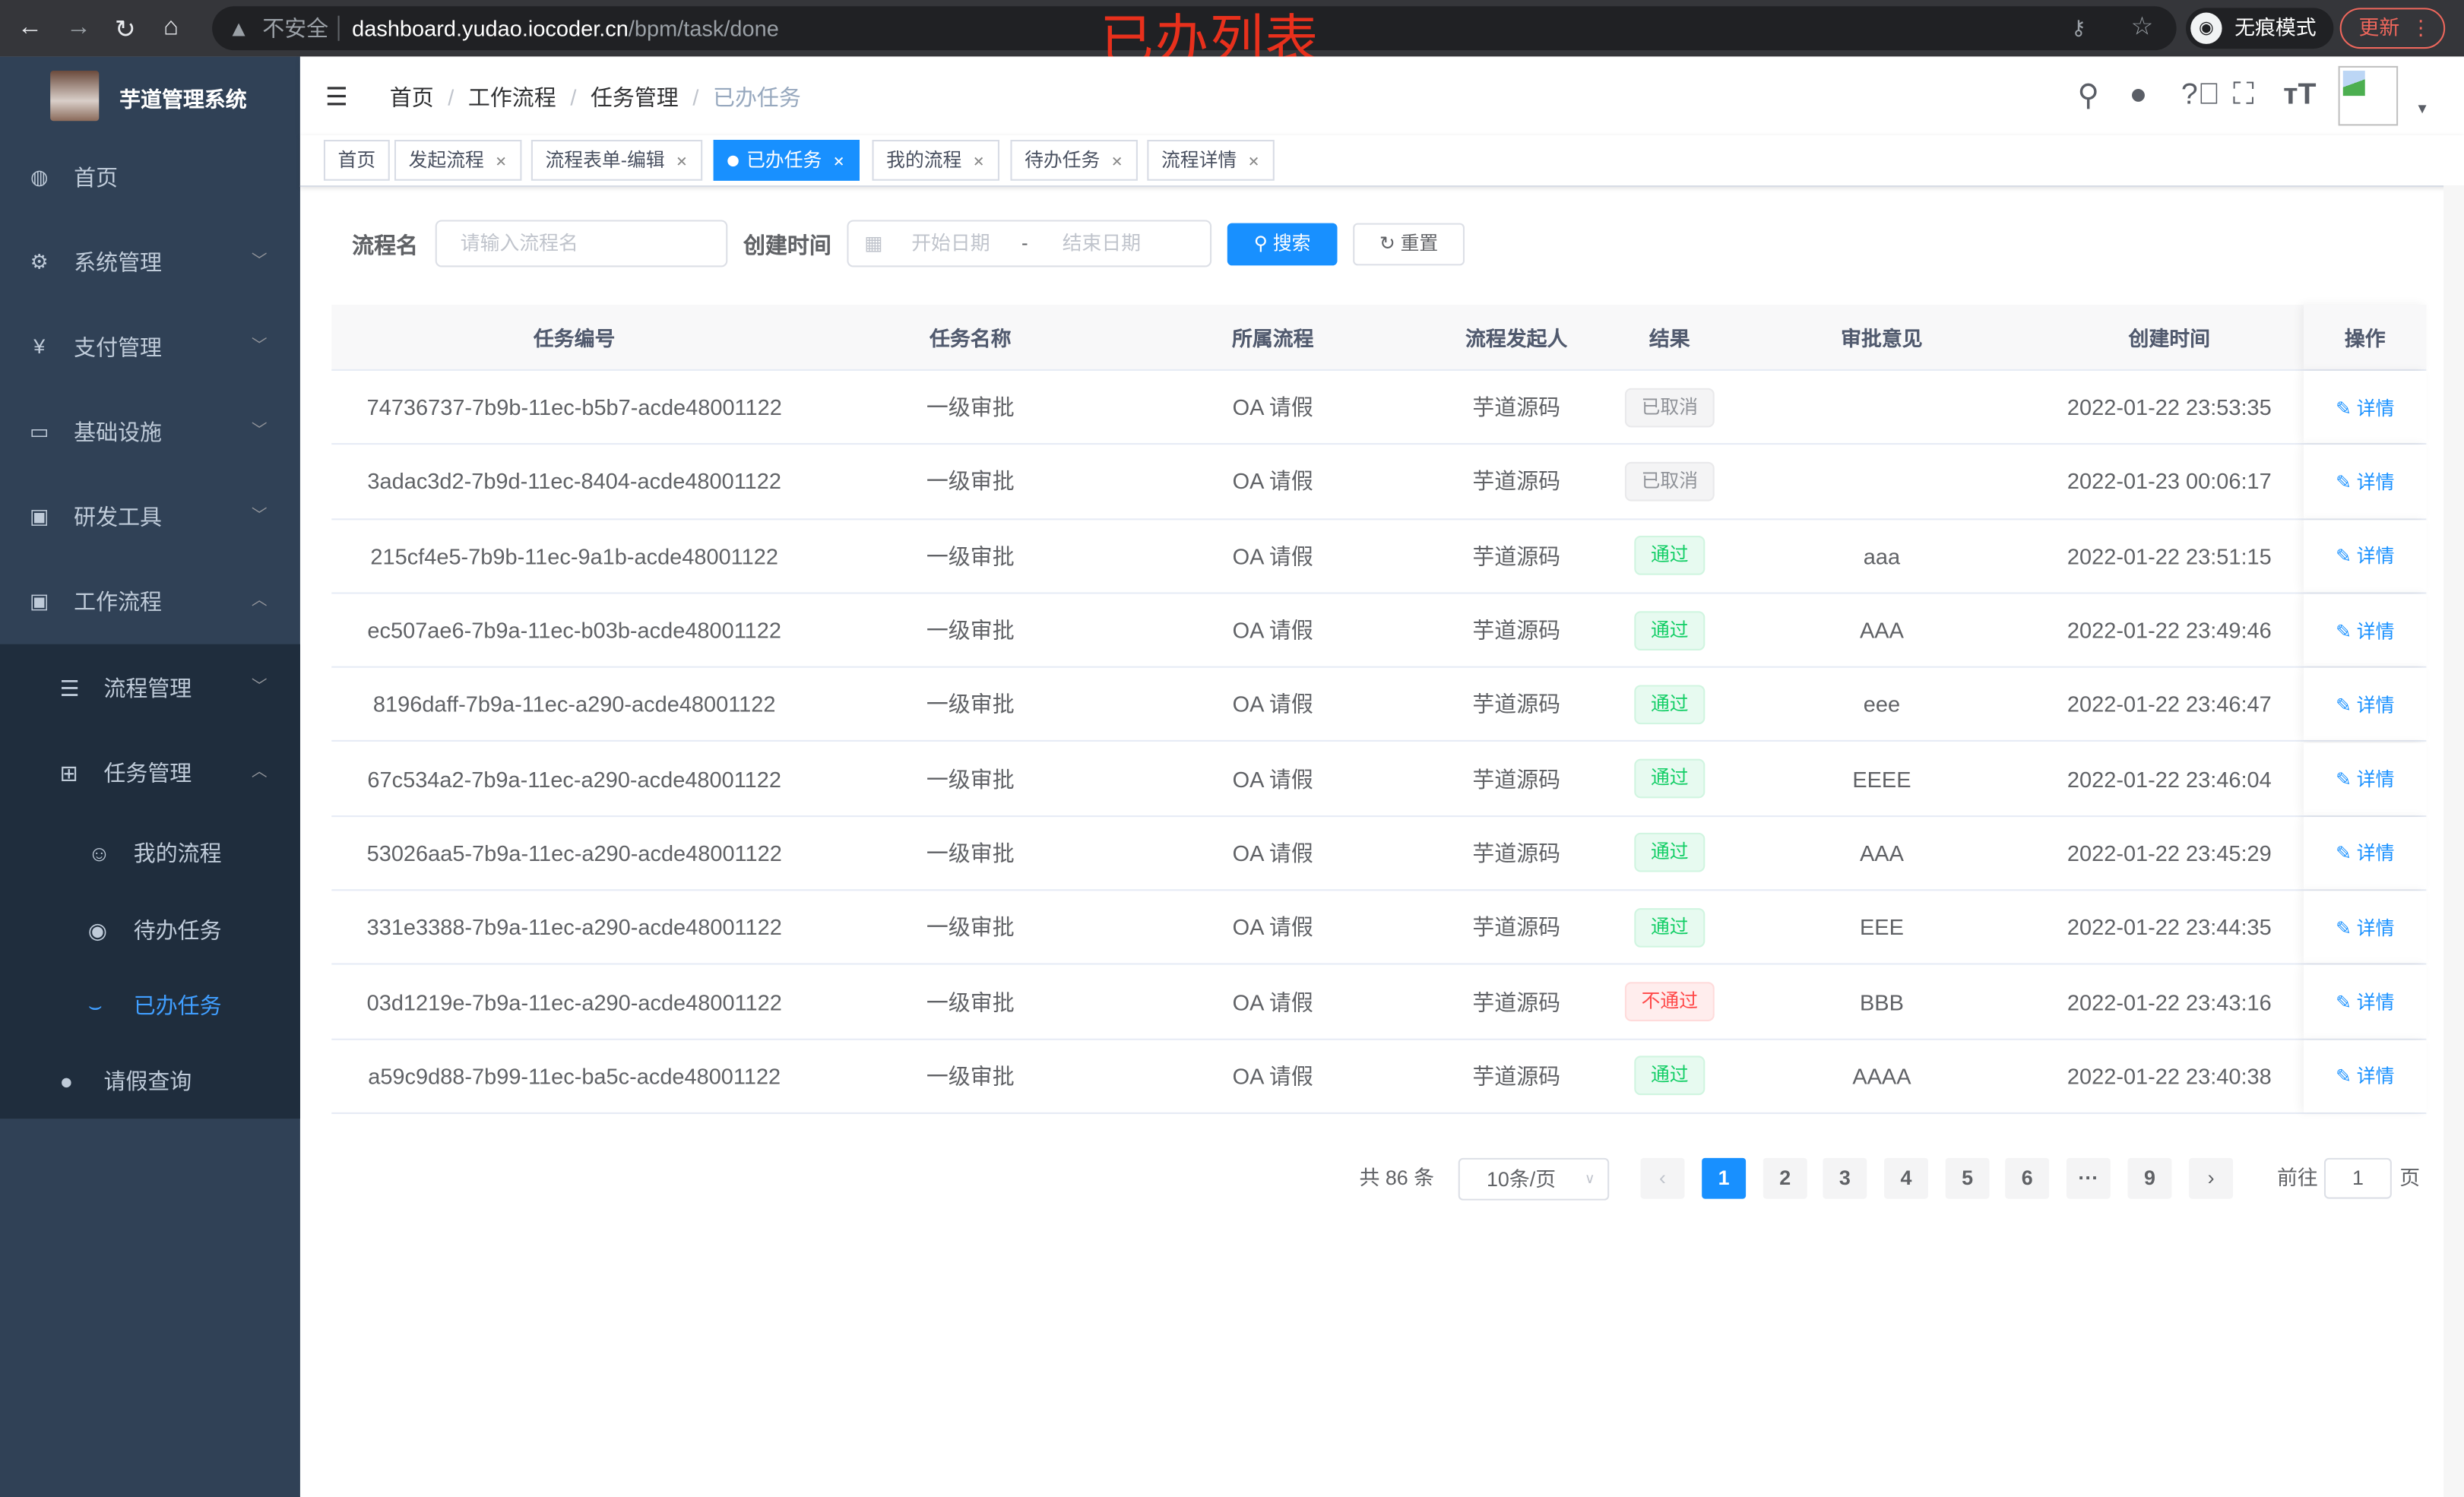 The width and height of the screenshot is (2464, 1497). Describe the element at coordinates (171, 28) in the screenshot. I see `home-icon: ⌂` at that location.